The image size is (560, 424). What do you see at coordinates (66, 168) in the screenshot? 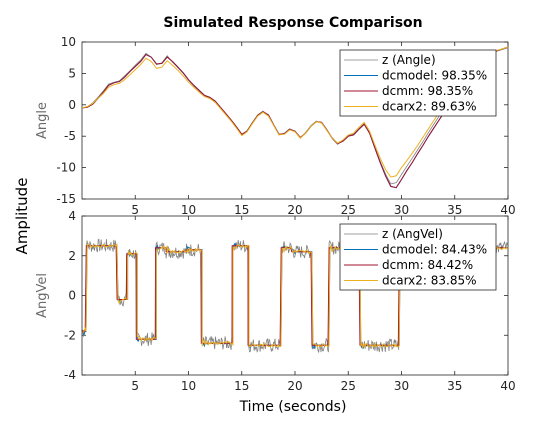
I see `y-tick-label: -10` at bounding box center [66, 168].